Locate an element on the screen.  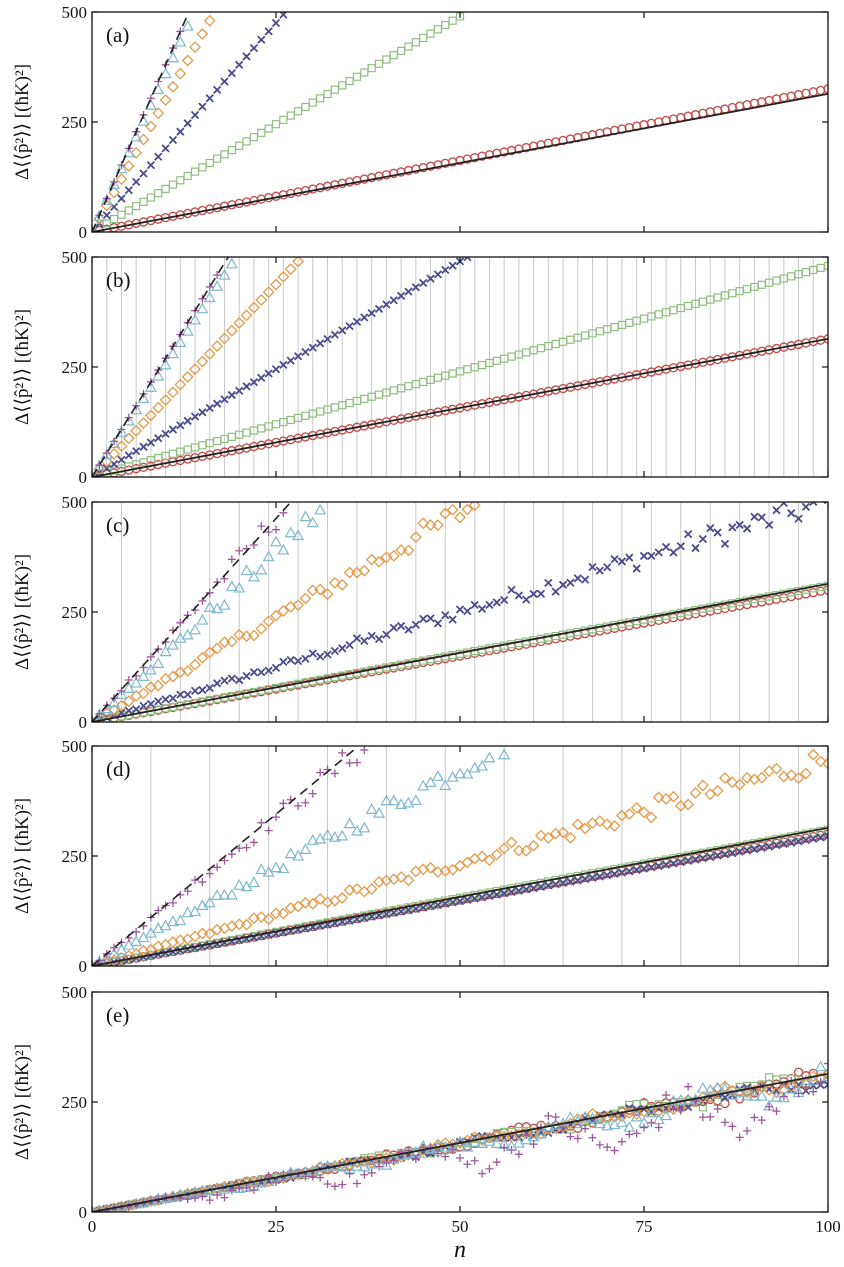
x-tick-label: 25 is located at coordinates (276, 1226).